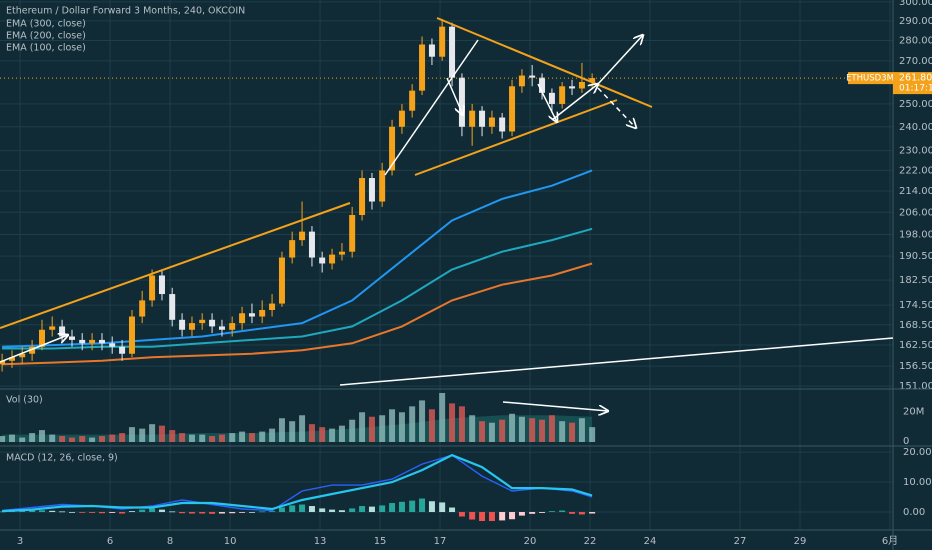 Image resolution: width=932 pixels, height=550 pixels. Describe the element at coordinates (46, 24) in the screenshot. I see `legend-entry: EMA (300, close)` at that location.